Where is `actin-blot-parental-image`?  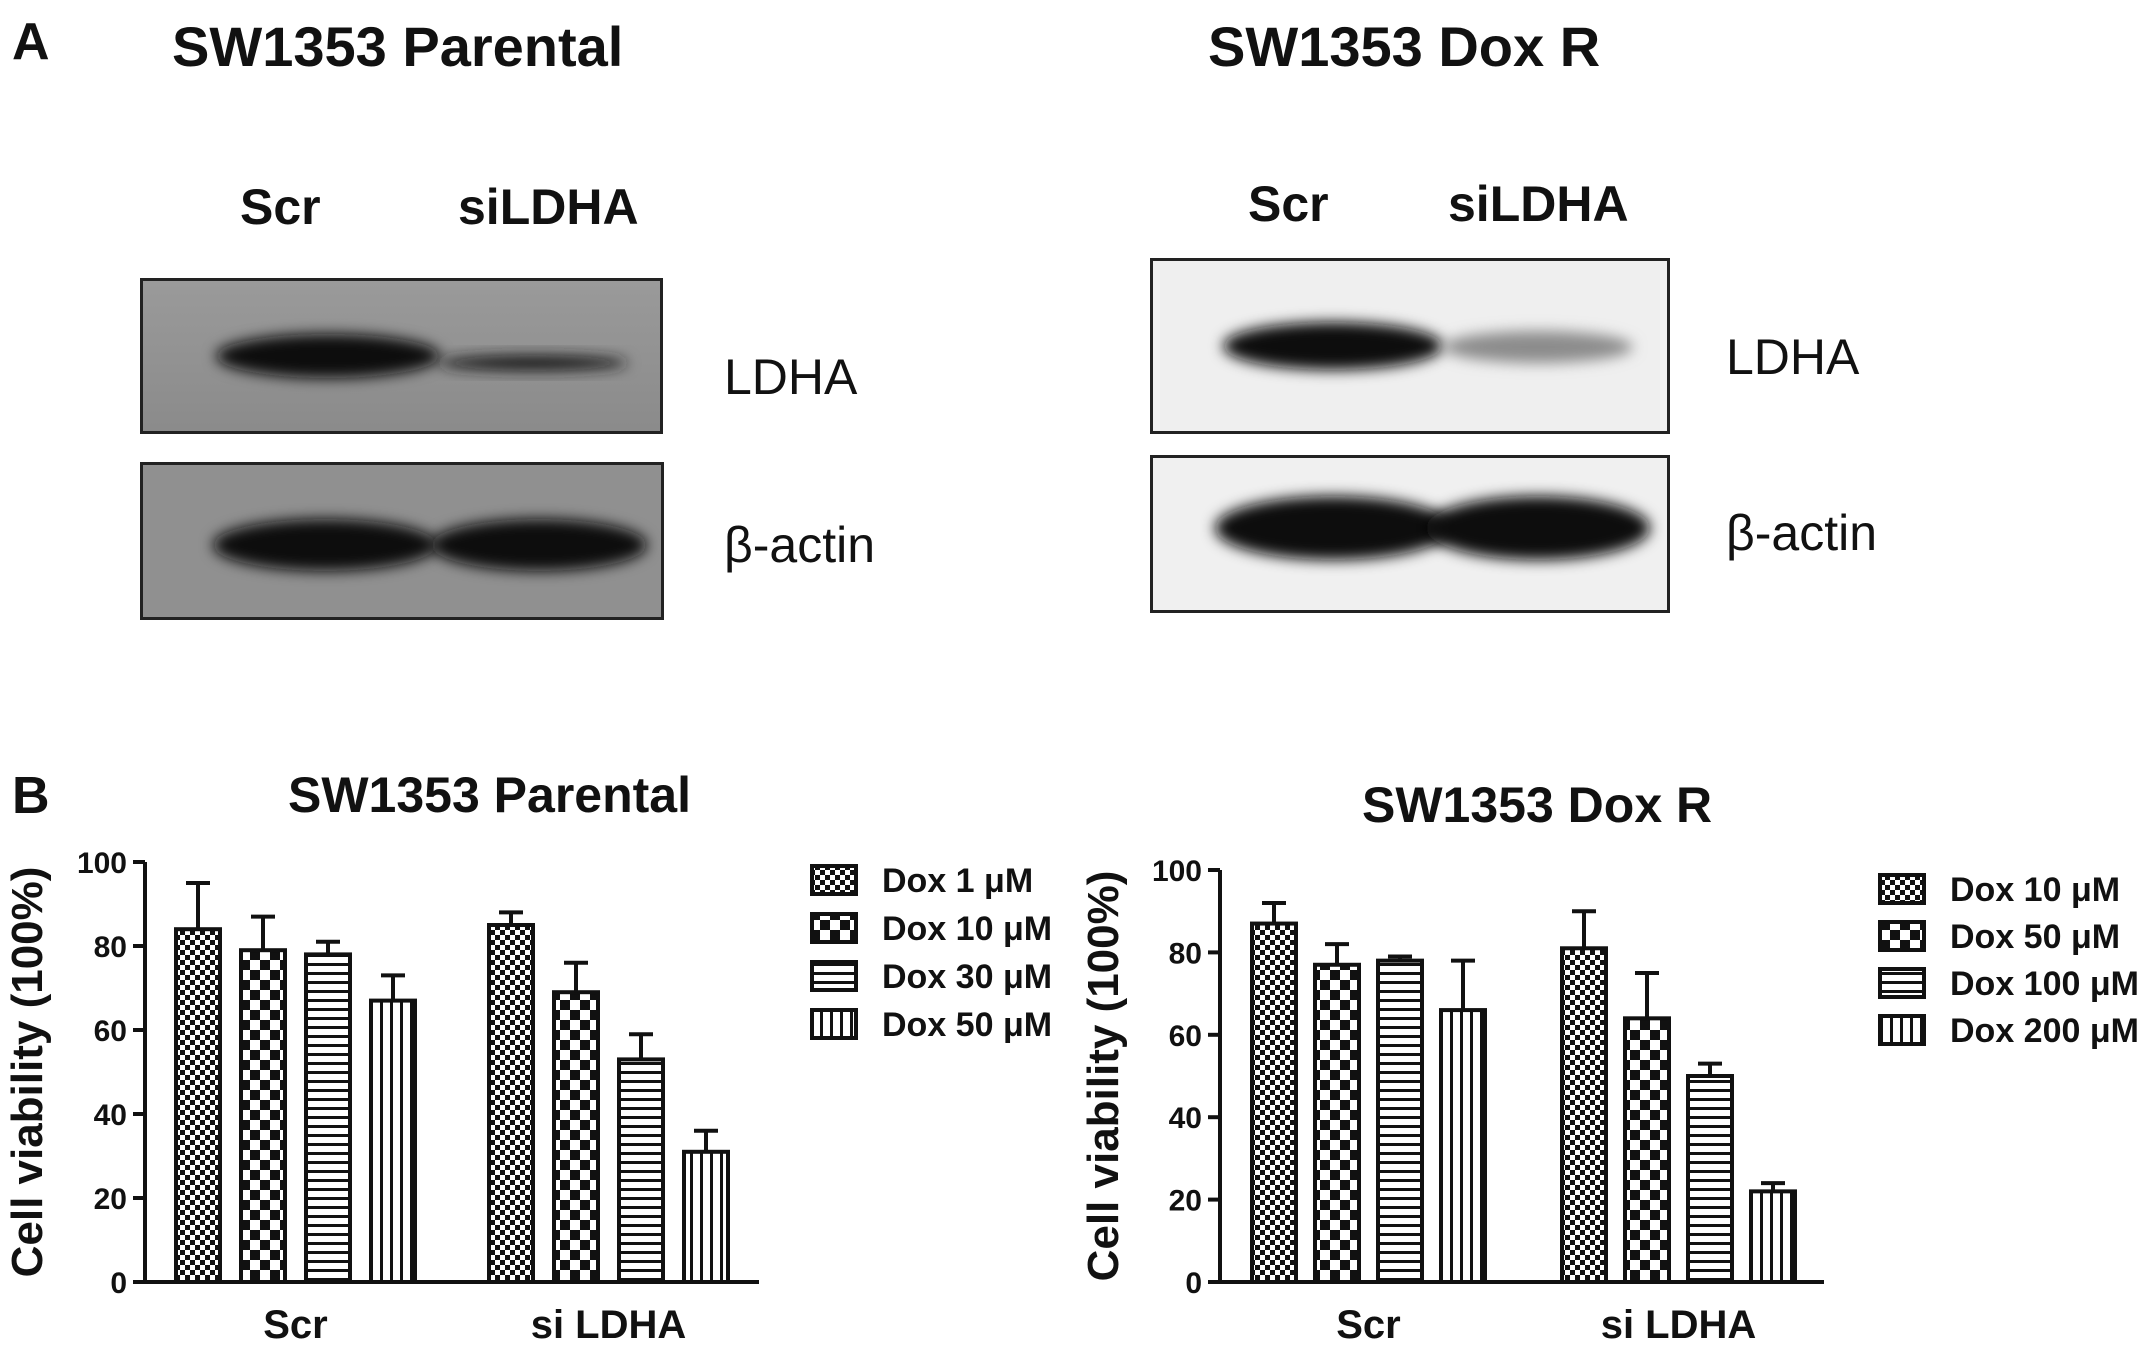 actin-blot-parental-image is located at coordinates (402, 541).